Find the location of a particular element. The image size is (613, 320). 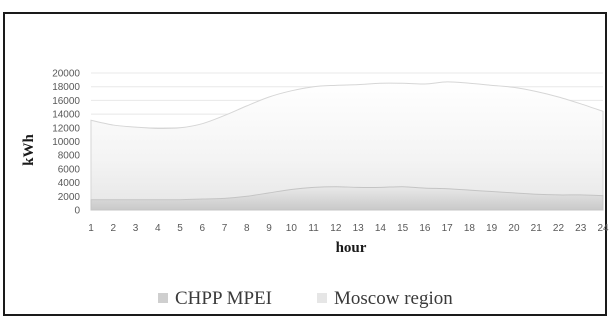

y-tick-label: 14000 is located at coordinates (66, 115).